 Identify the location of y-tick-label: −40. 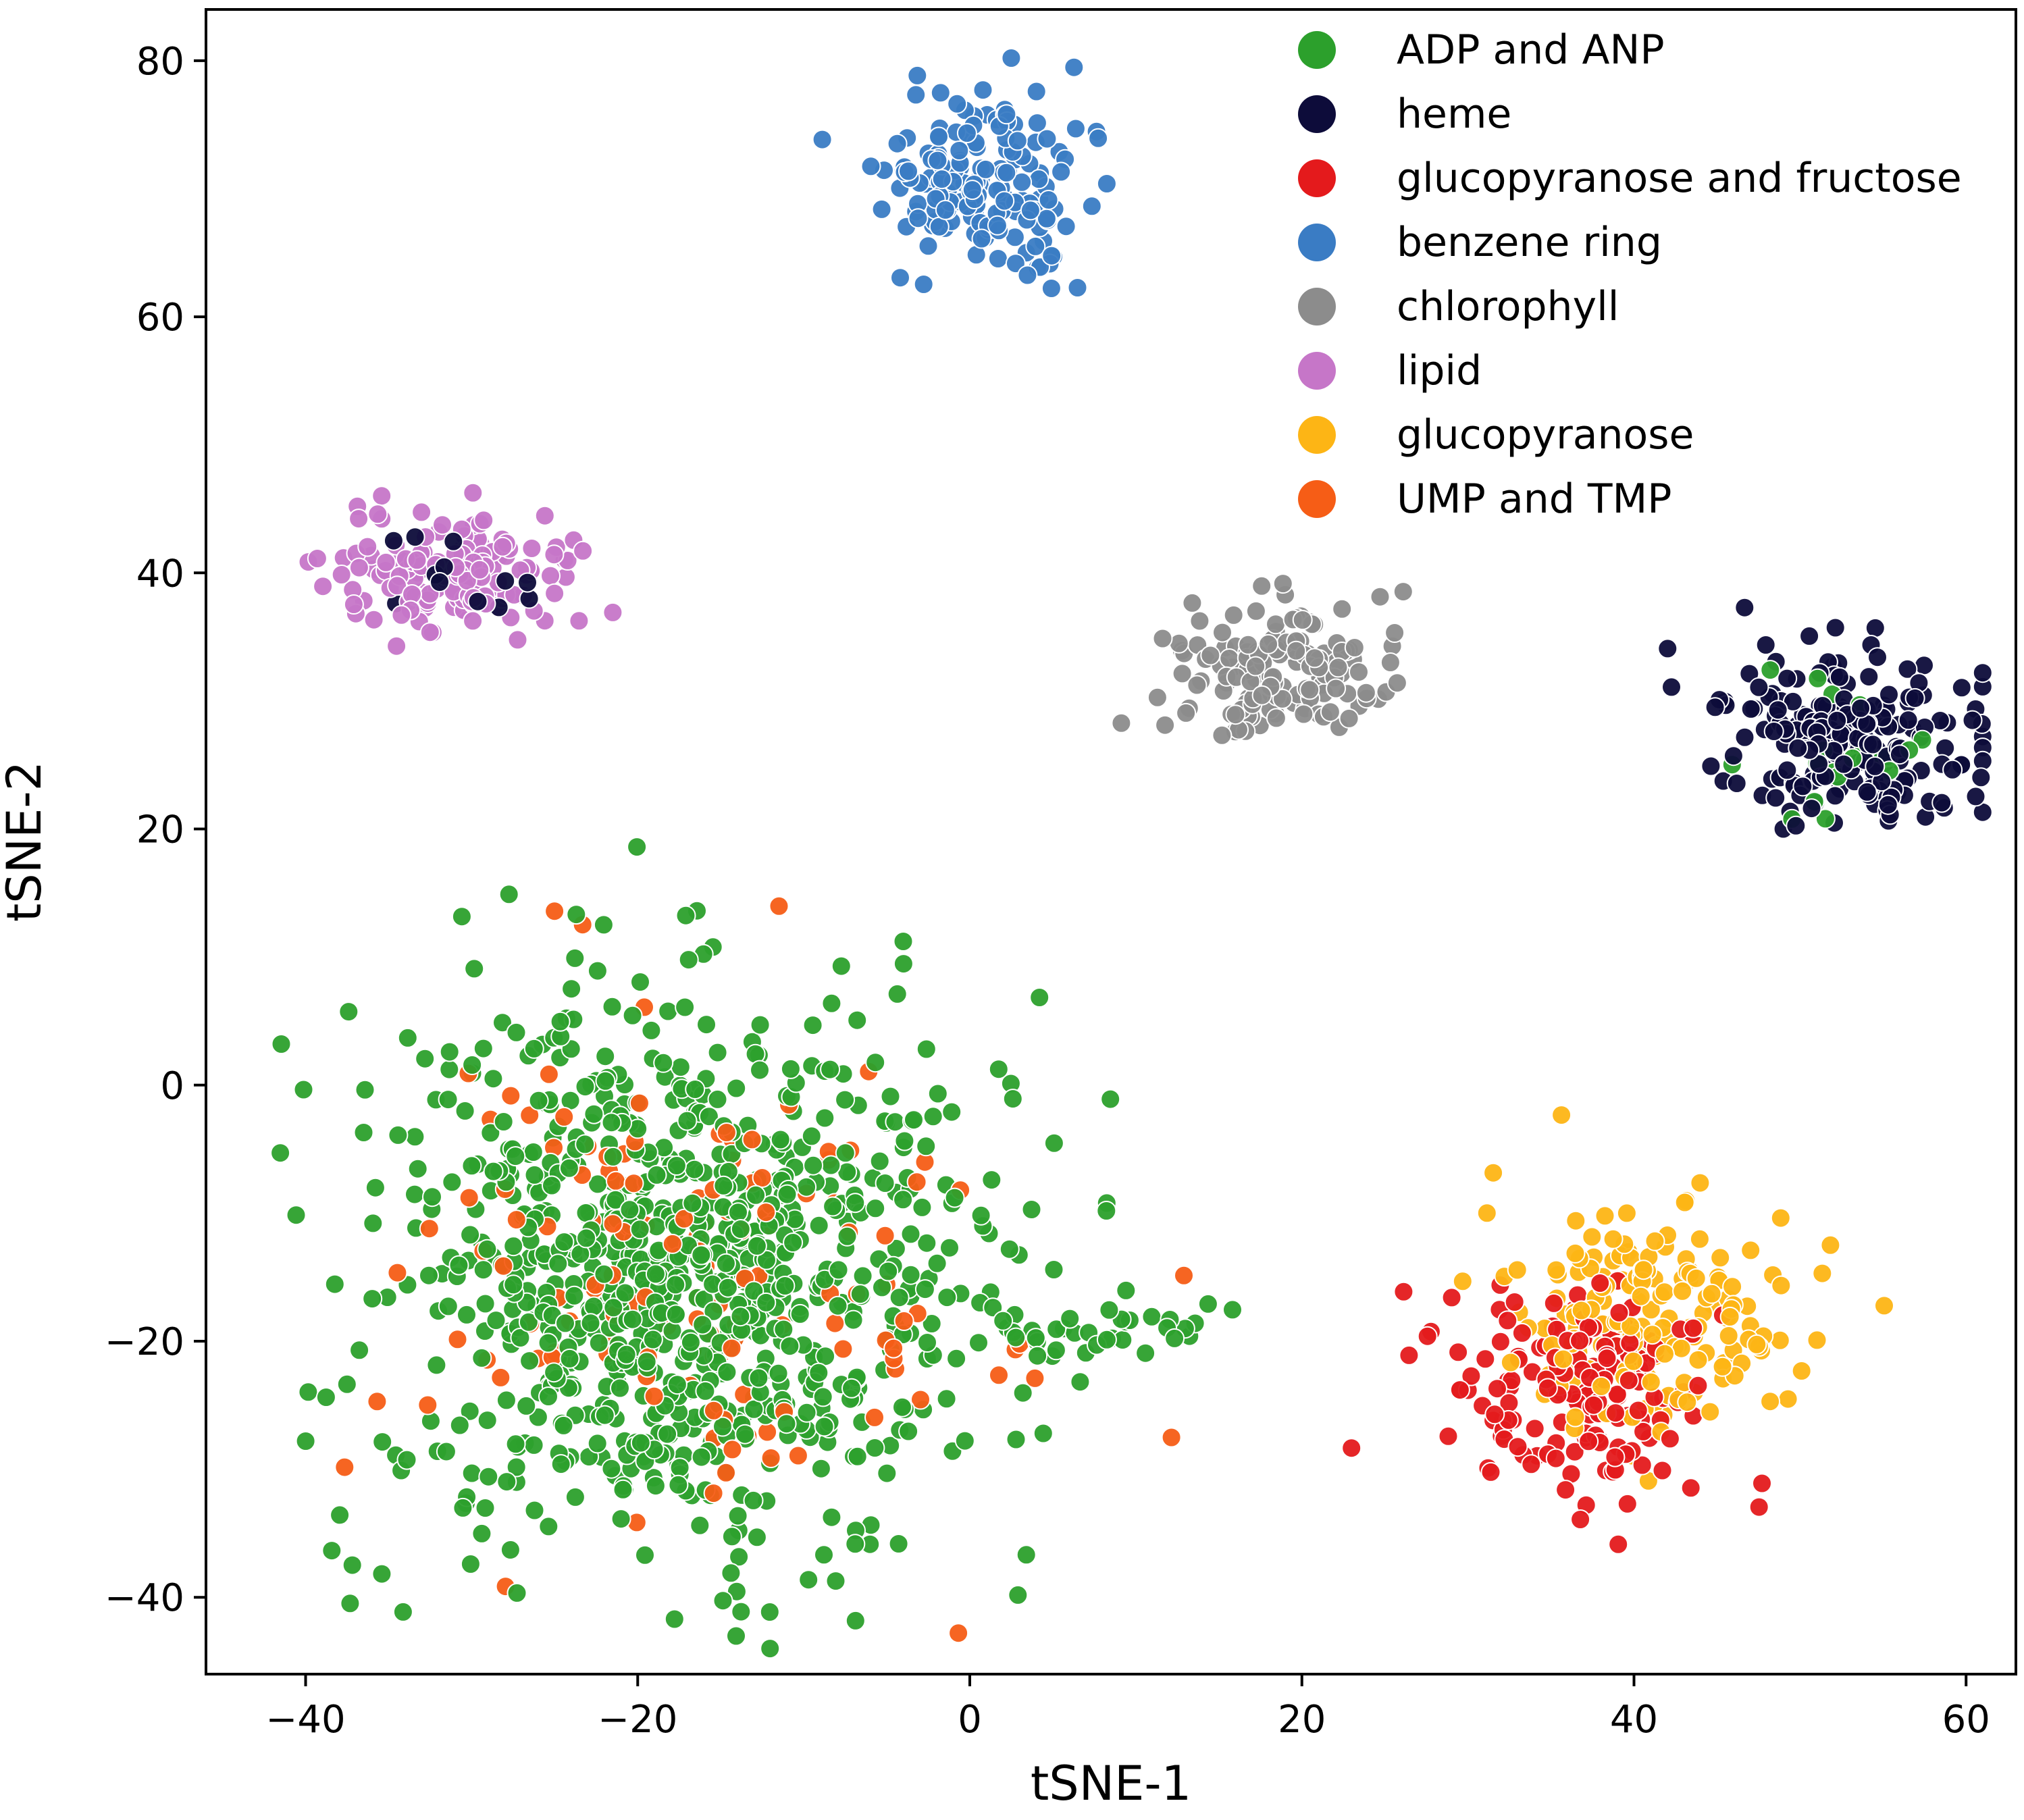
(144, 1598).